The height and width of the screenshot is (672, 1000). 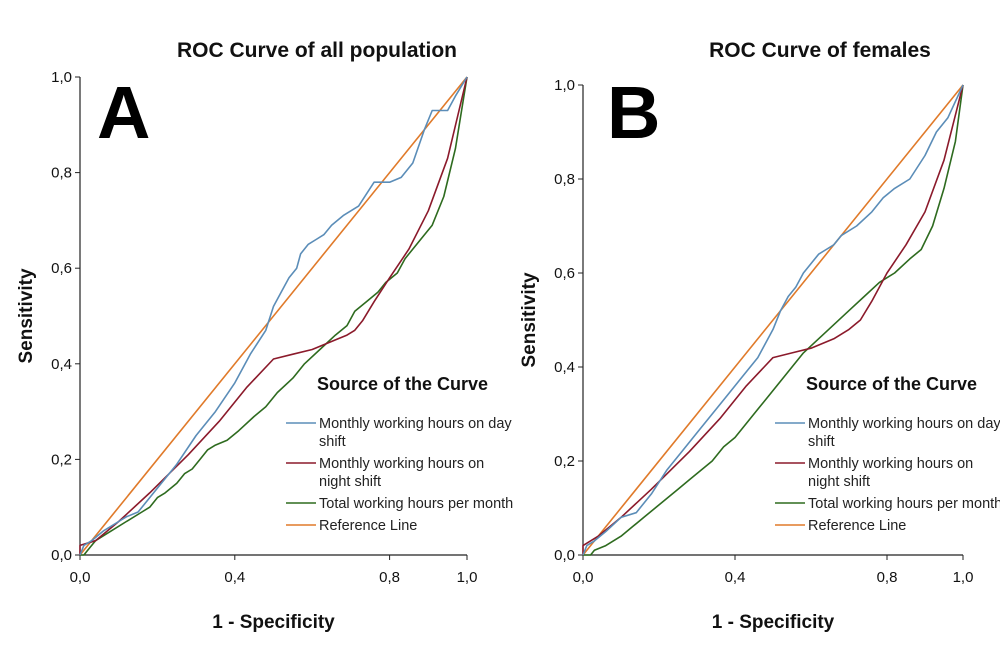 What do you see at coordinates (564, 273) in the screenshot?
I see `panel-b-y-tick-label: 0,6` at bounding box center [564, 273].